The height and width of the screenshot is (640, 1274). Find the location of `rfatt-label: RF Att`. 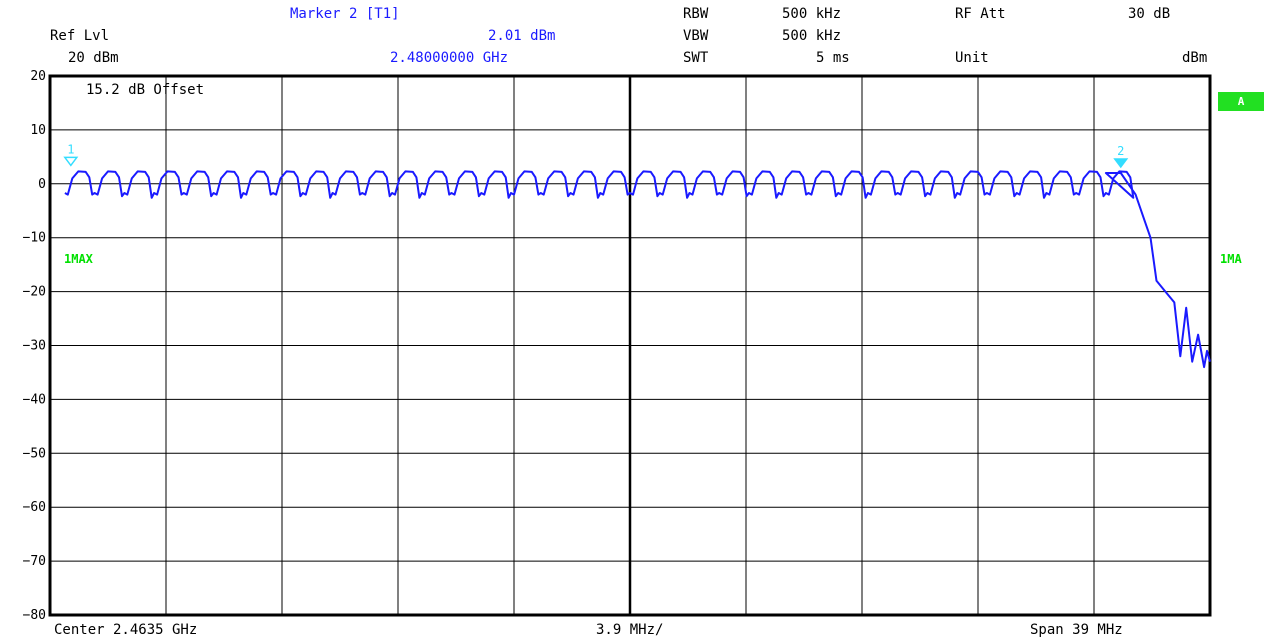

rfatt-label: RF Att is located at coordinates (980, 14).